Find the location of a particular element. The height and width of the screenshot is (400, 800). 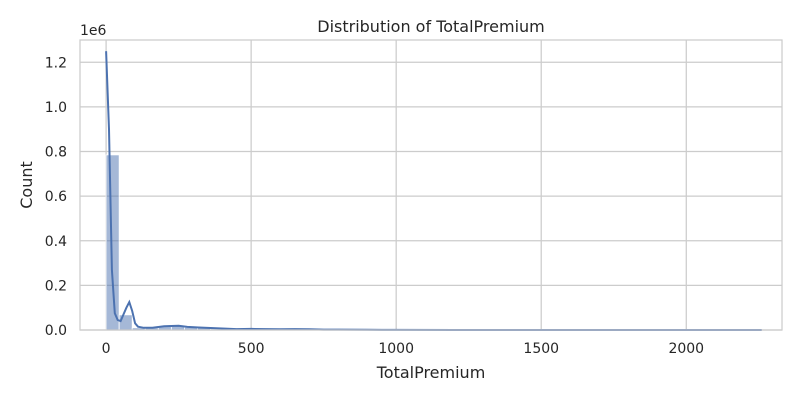

y-tick-label: 0.6 is located at coordinates (56, 197).